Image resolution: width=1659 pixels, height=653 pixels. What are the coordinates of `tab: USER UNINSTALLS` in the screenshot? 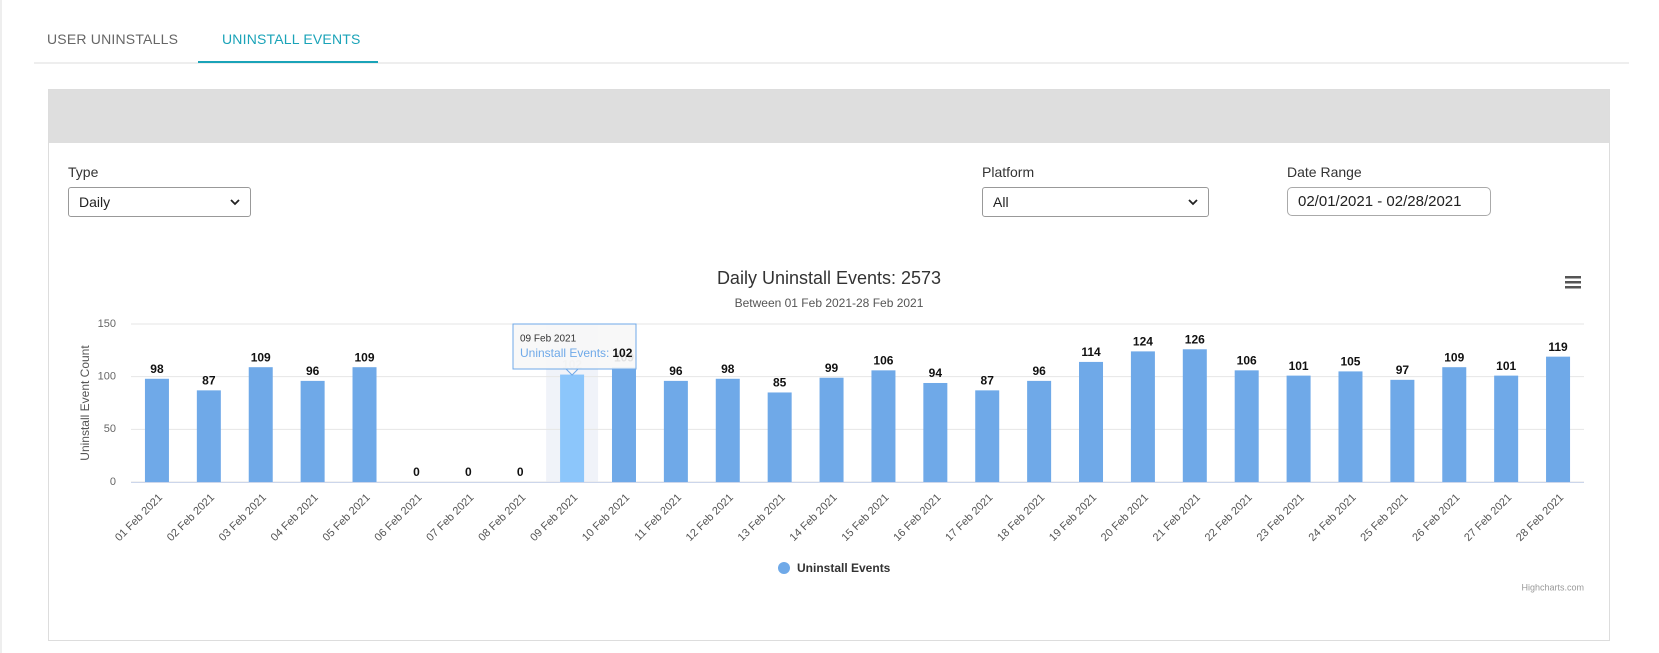 It's located at (113, 39).